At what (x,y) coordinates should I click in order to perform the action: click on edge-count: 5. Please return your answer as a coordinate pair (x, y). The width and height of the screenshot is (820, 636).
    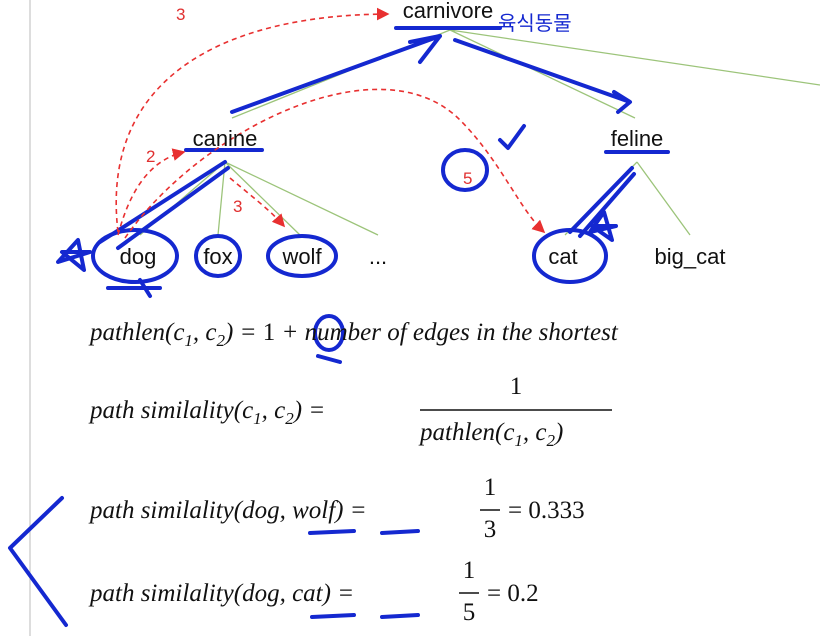
    Looking at the image, I should click on (467, 178).